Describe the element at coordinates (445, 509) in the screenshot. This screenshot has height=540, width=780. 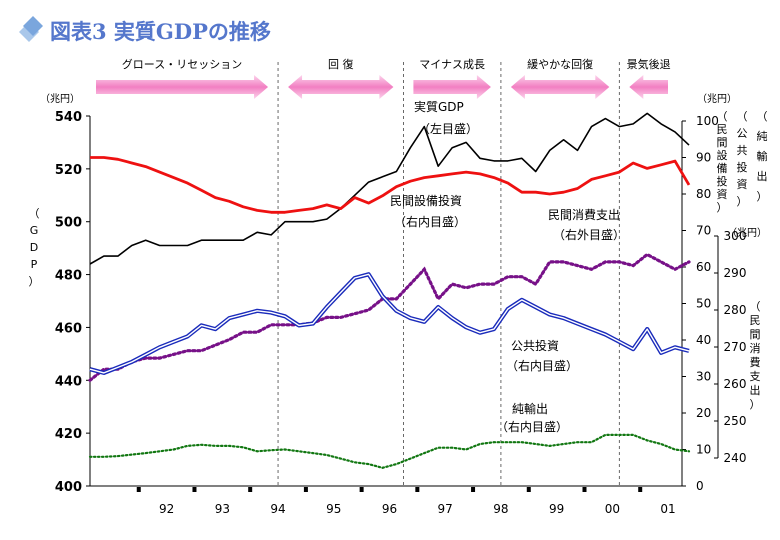
I see `x-tick-label: 97` at that location.